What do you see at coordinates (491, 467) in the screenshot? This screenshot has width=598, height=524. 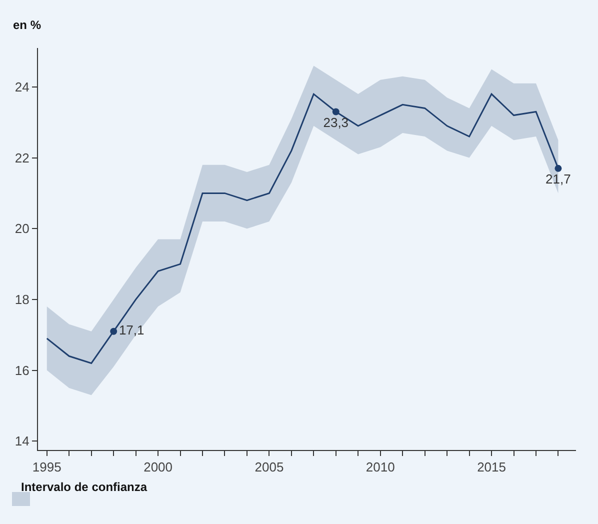 I see `x-tick-label: 2015` at bounding box center [491, 467].